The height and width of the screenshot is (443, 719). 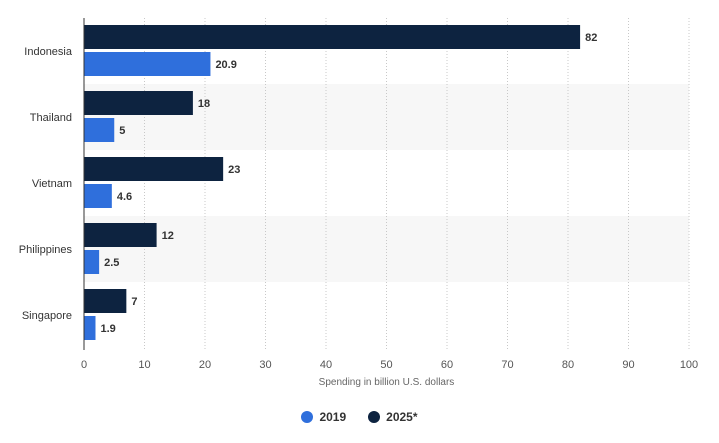 What do you see at coordinates (374, 417) in the screenshot?
I see `legend-marker-2025` at bounding box center [374, 417].